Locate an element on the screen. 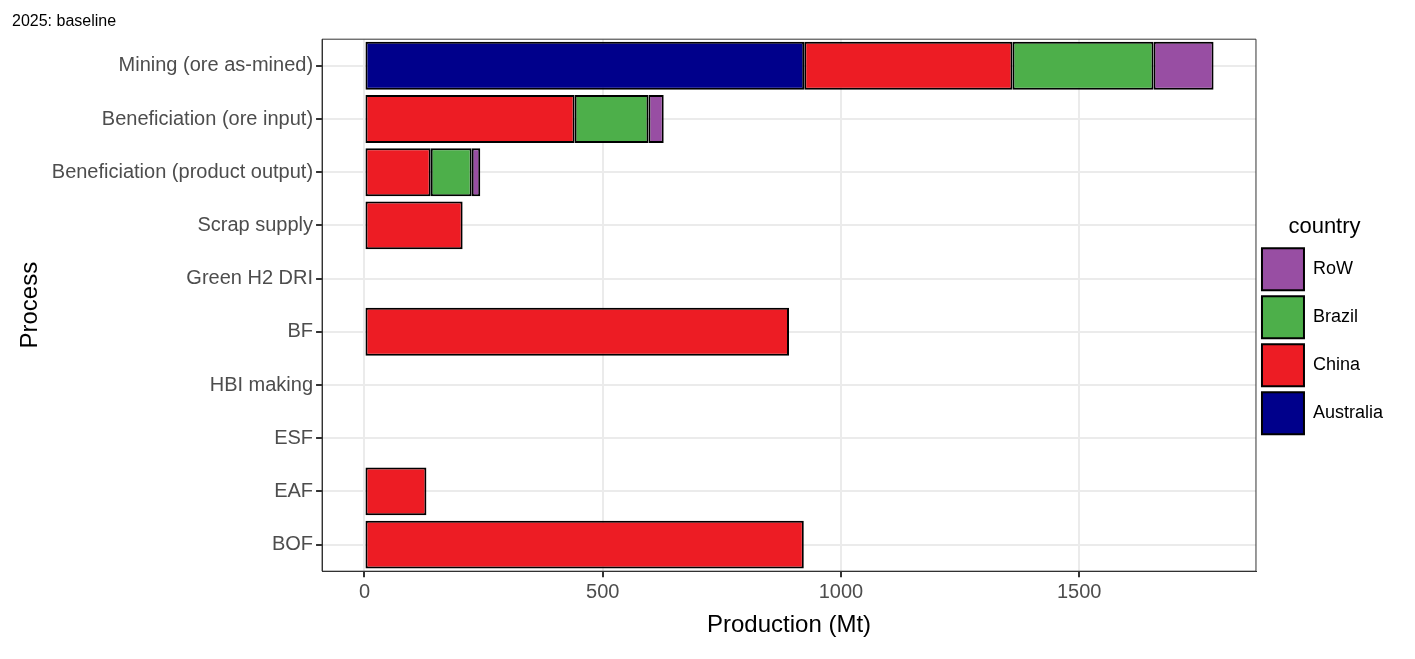 The height and width of the screenshot is (659, 1415). x-tick-label: 0 is located at coordinates (364, 590).